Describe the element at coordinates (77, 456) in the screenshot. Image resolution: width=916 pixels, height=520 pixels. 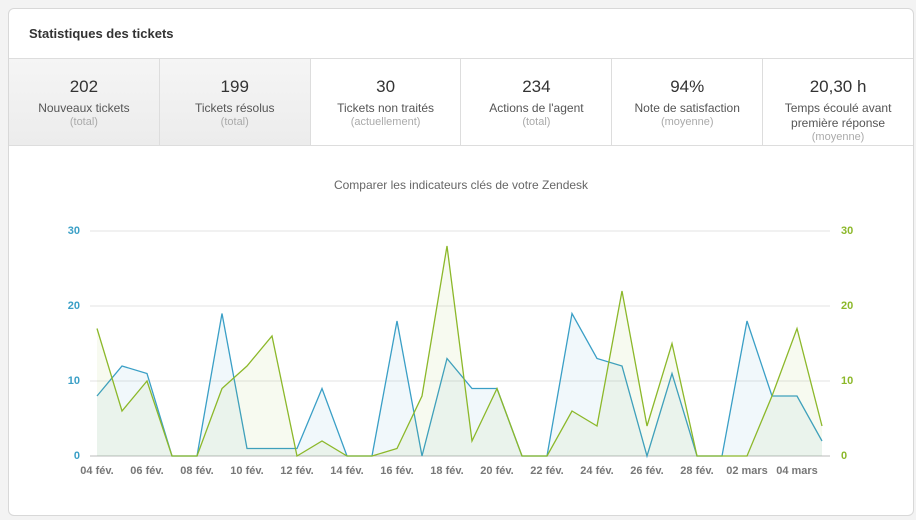
I see `y-tick-label: 0` at that location.